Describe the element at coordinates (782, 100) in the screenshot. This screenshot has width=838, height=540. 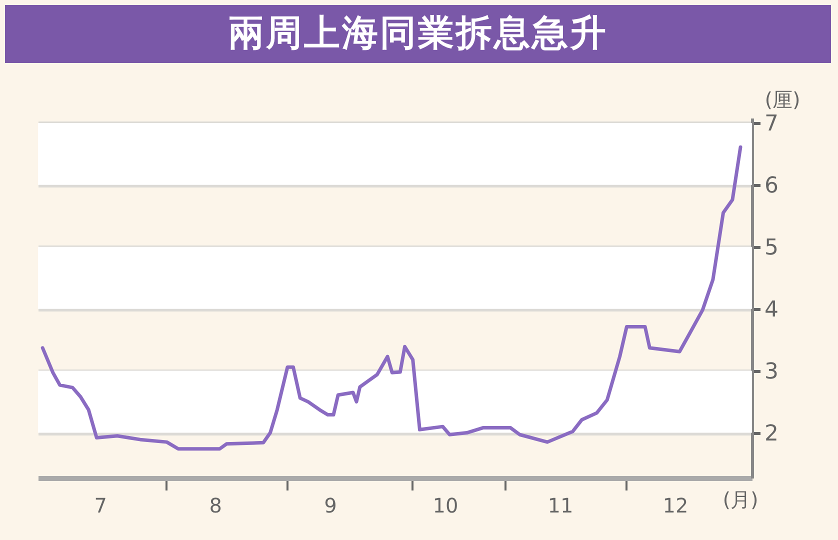
I see `y-axis-title: (厘)` at that location.